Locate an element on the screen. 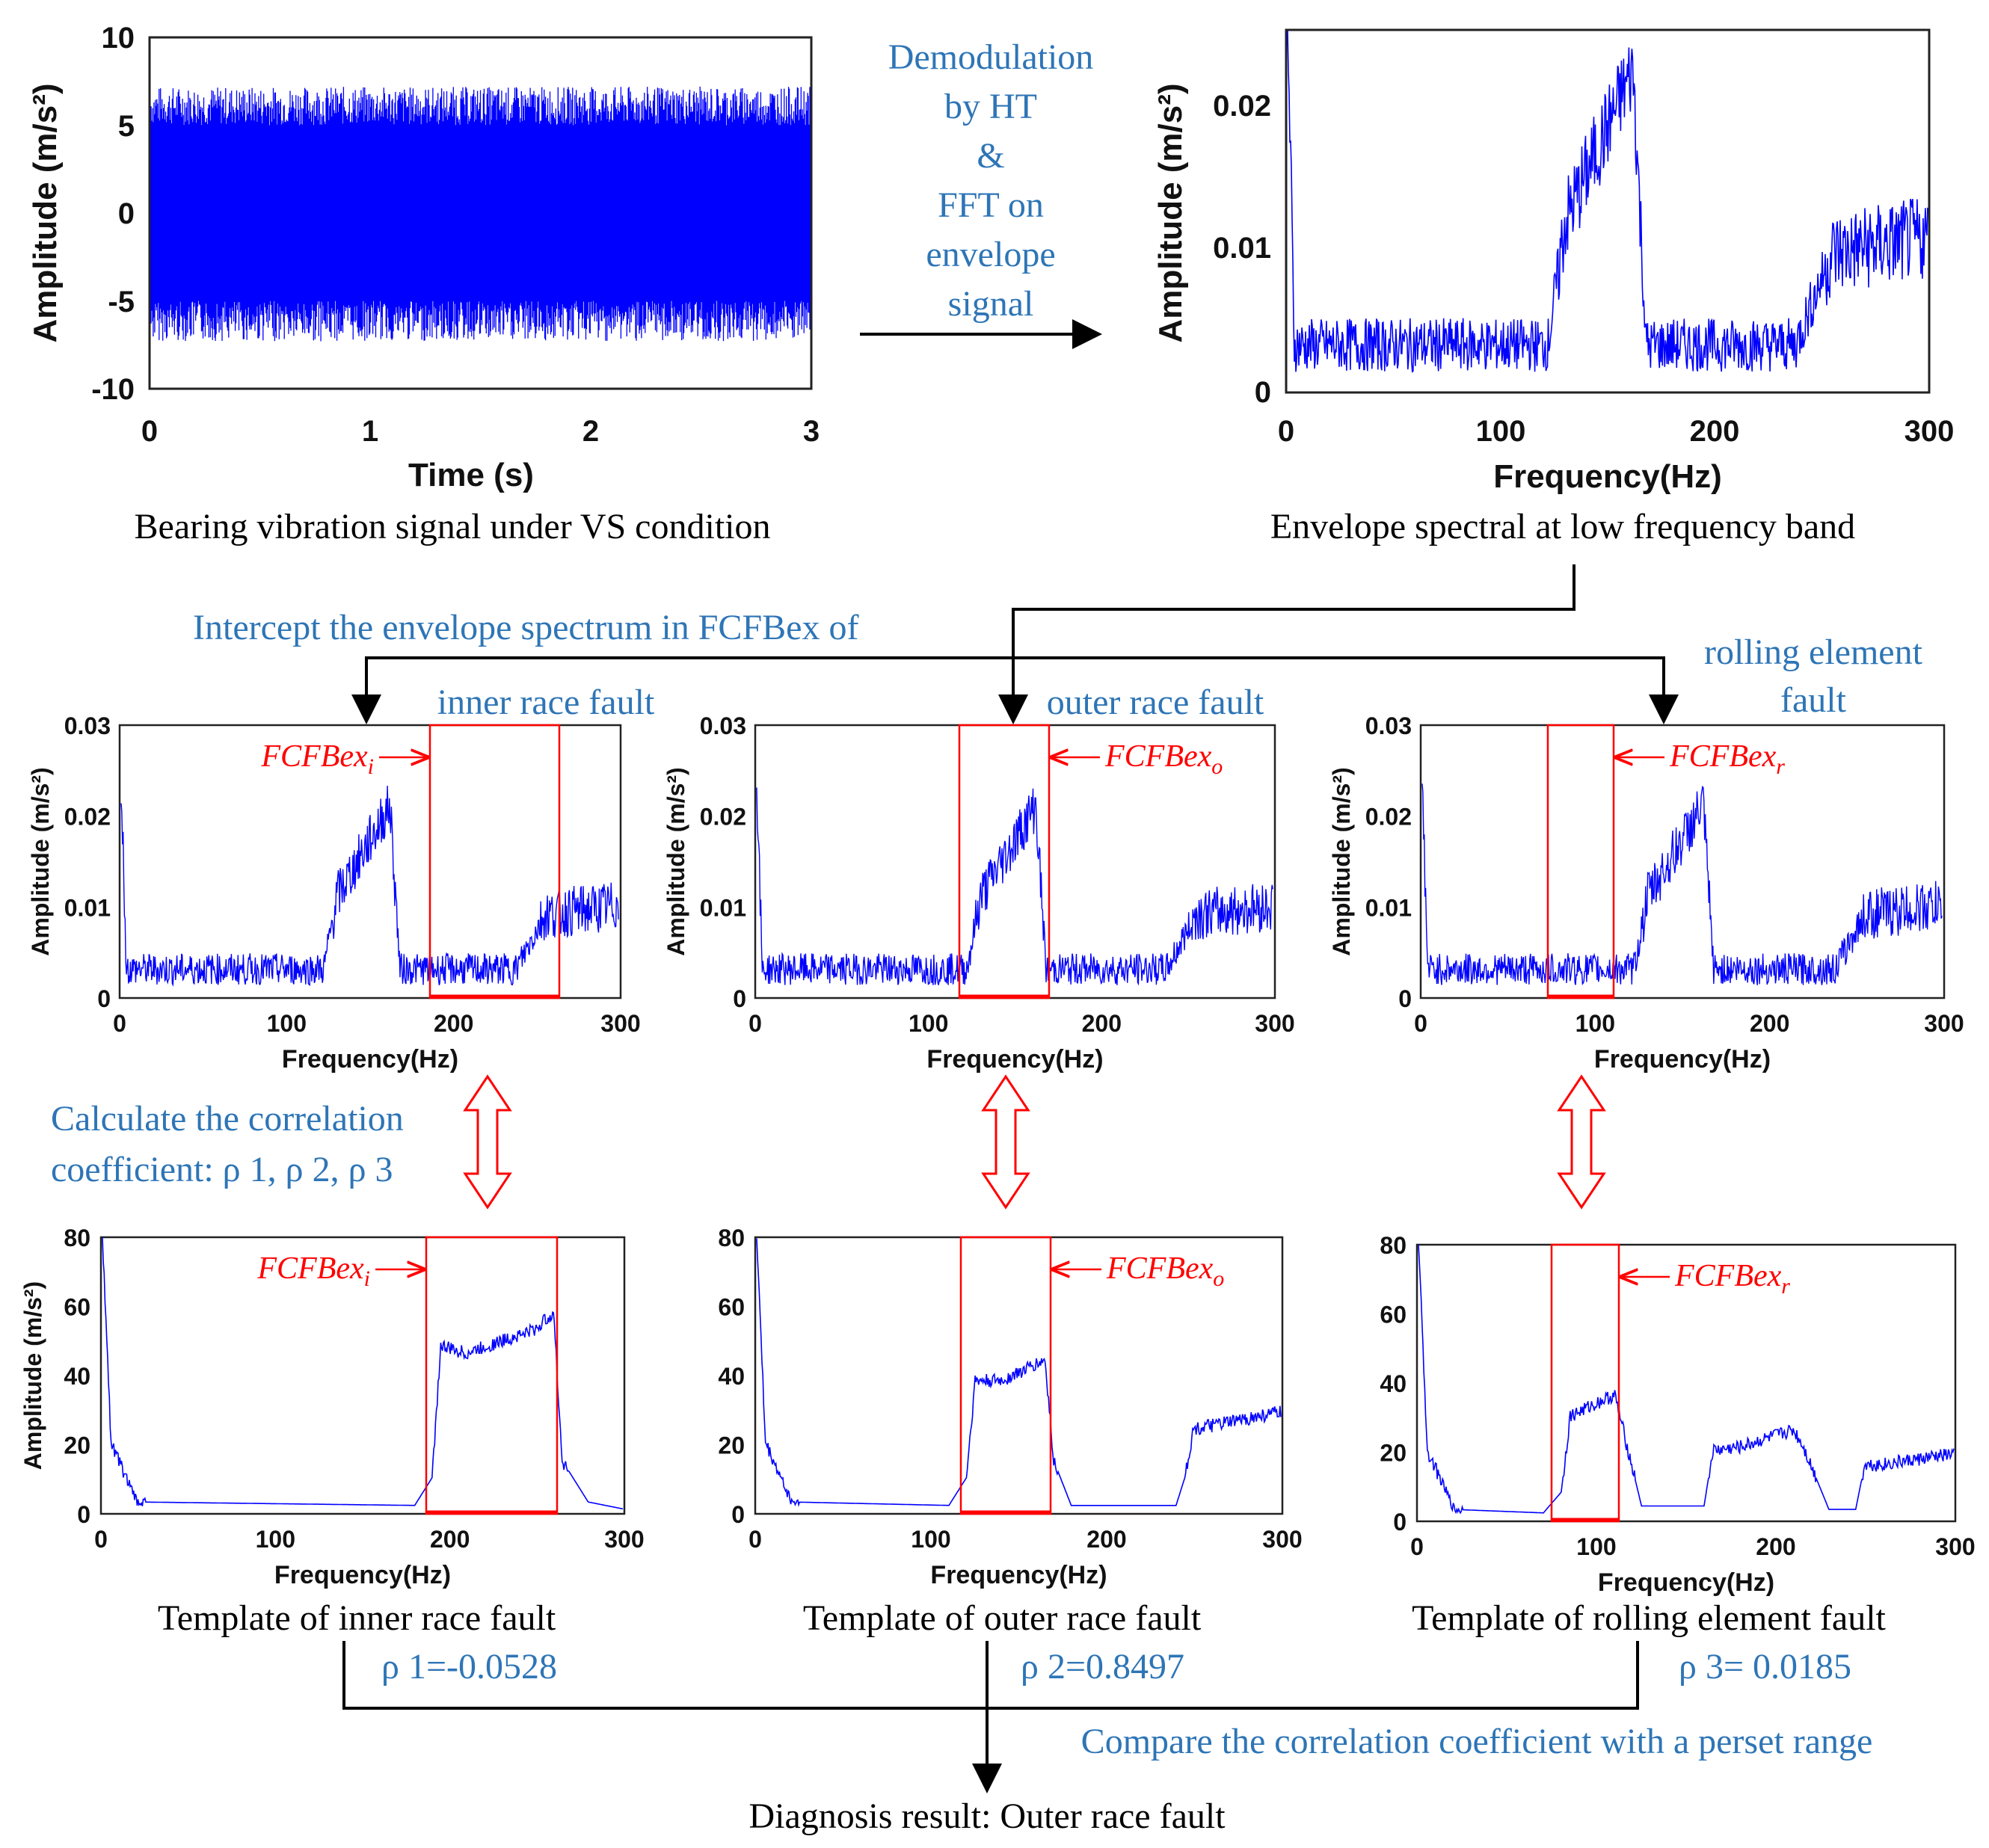 The height and width of the screenshot is (1848, 1989). label-rolling-2: fault is located at coordinates (1813, 700).